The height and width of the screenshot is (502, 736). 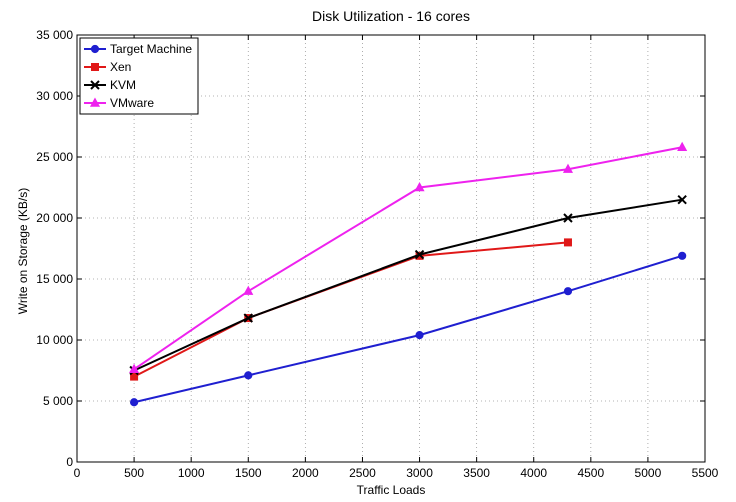 I want to click on legend: Target Machine Xen KVM VMware, so click(x=139, y=76).